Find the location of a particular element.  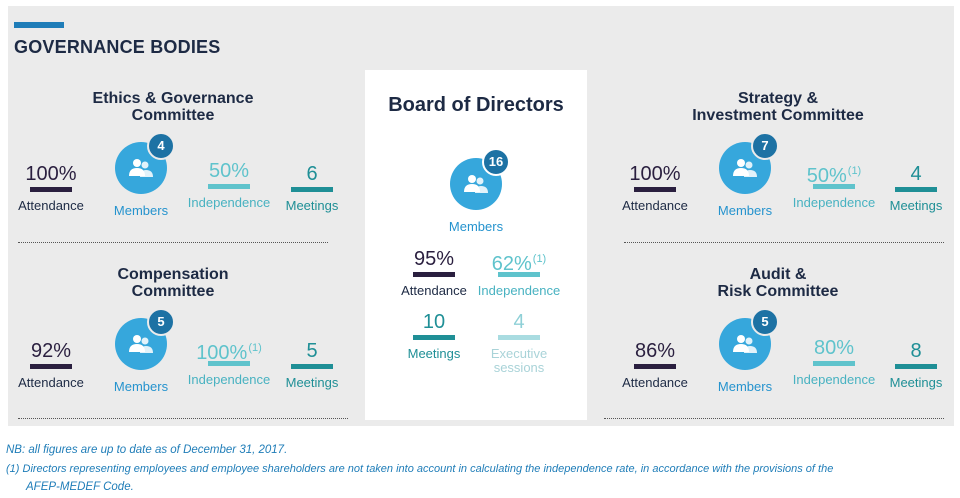

title-accent-bar is located at coordinates (39, 25).